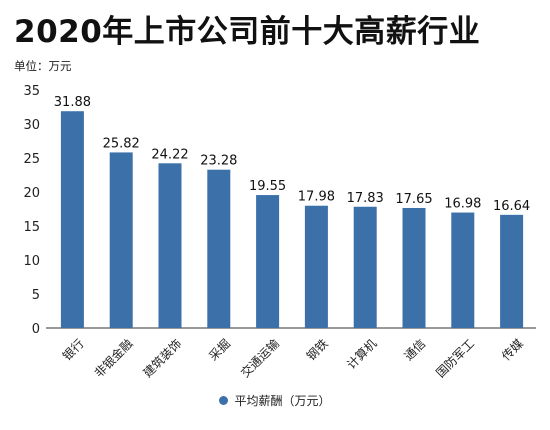  I want to click on x-tick-label: 国防军工, so click(455, 358).